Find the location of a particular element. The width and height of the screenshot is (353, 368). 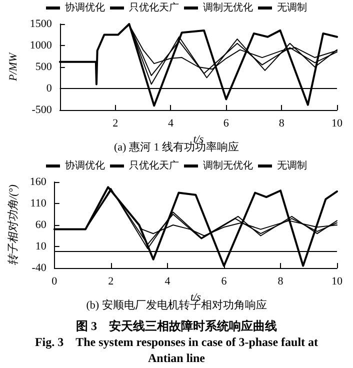

y-tick-label: 500 is located at coordinates (43, 67).